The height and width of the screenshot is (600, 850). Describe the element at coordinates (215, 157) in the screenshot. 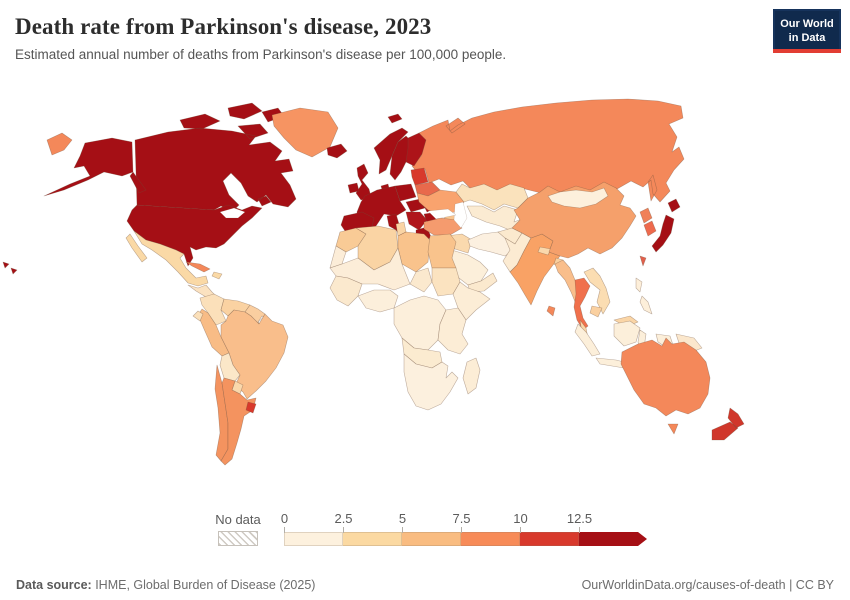

I see `country-canada` at that location.